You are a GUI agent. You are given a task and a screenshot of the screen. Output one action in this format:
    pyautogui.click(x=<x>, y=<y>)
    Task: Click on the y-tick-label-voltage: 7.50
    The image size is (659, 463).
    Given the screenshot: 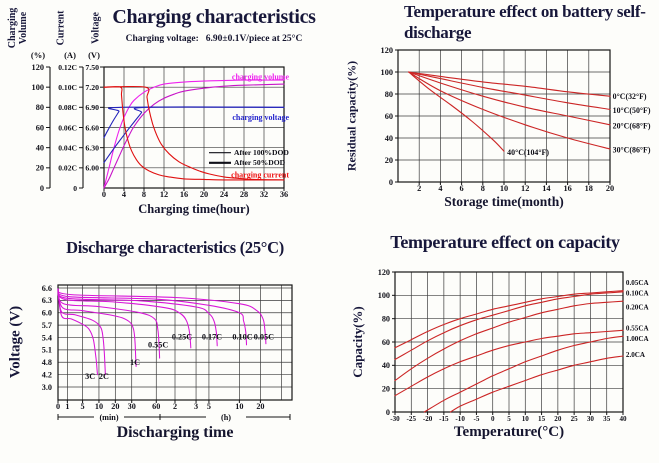 What is the action you would take?
    pyautogui.click(x=92, y=67)
    